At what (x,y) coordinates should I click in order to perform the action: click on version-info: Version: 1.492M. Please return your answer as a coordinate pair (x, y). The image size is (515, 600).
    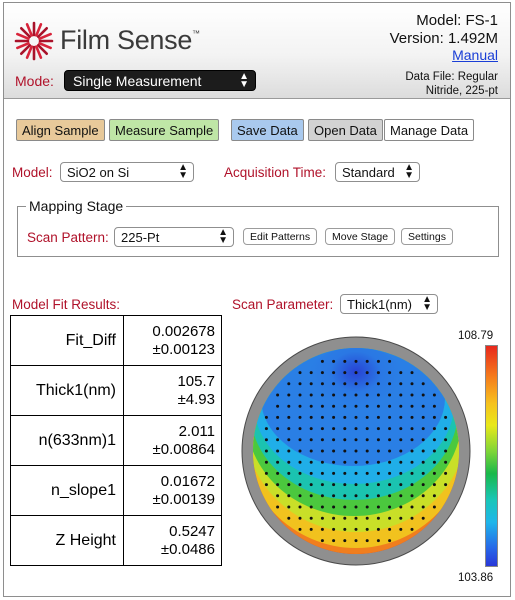
    Looking at the image, I should click on (443, 38).